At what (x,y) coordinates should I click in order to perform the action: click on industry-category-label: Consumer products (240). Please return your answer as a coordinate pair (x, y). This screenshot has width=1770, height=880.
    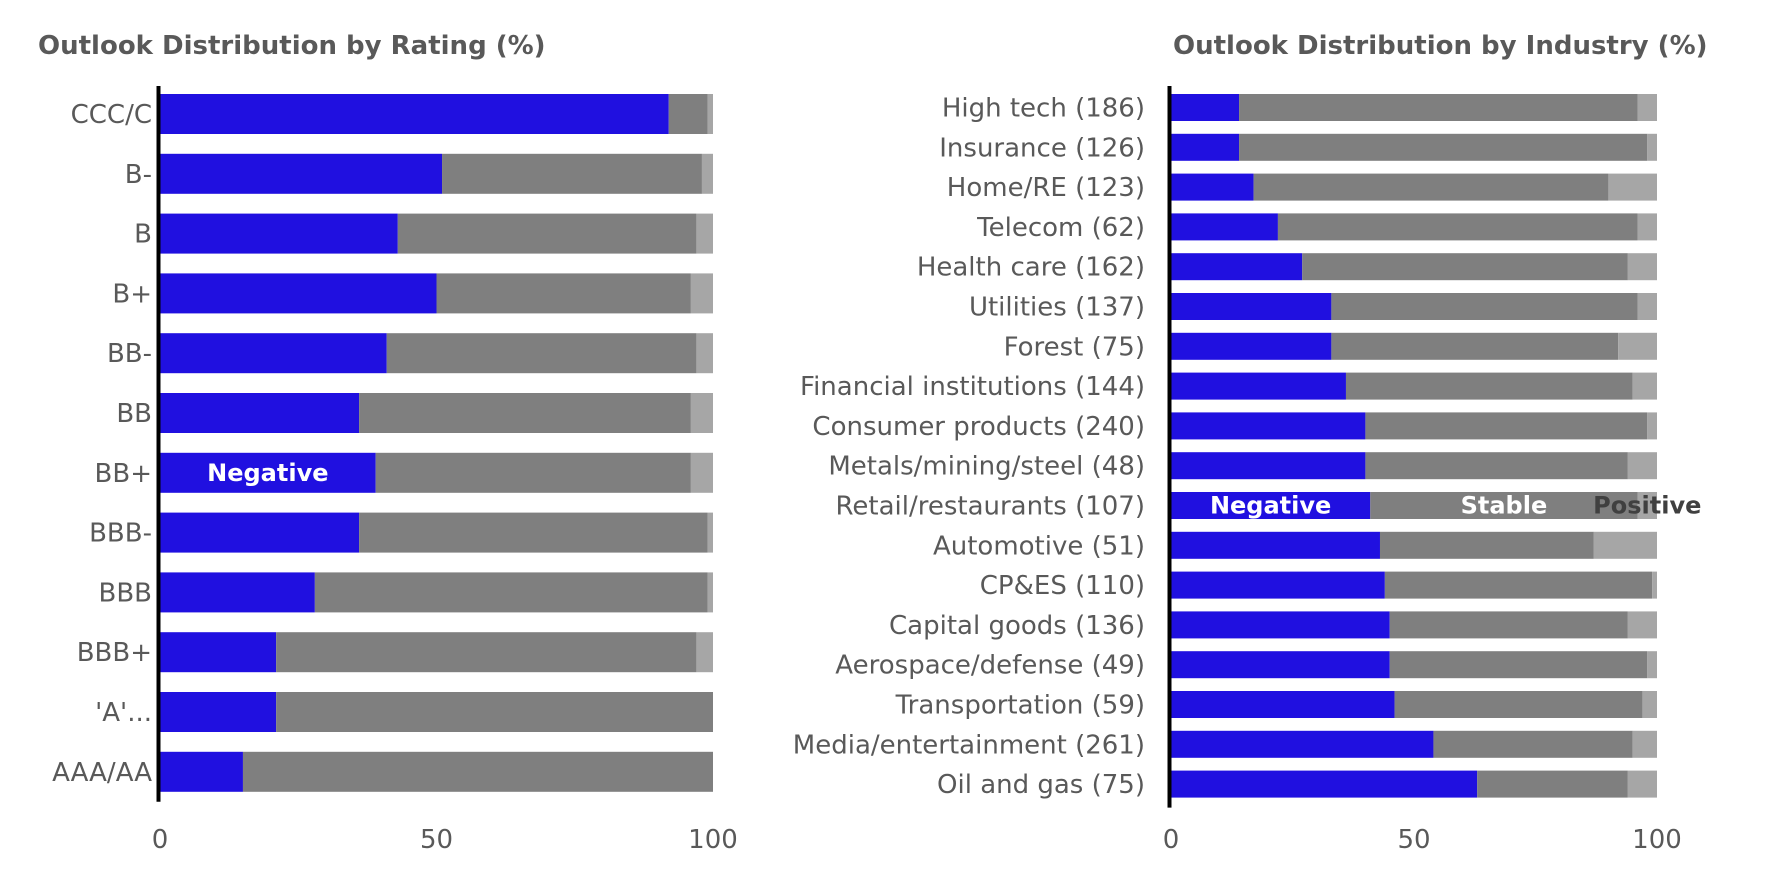
    Looking at the image, I should click on (978, 427).